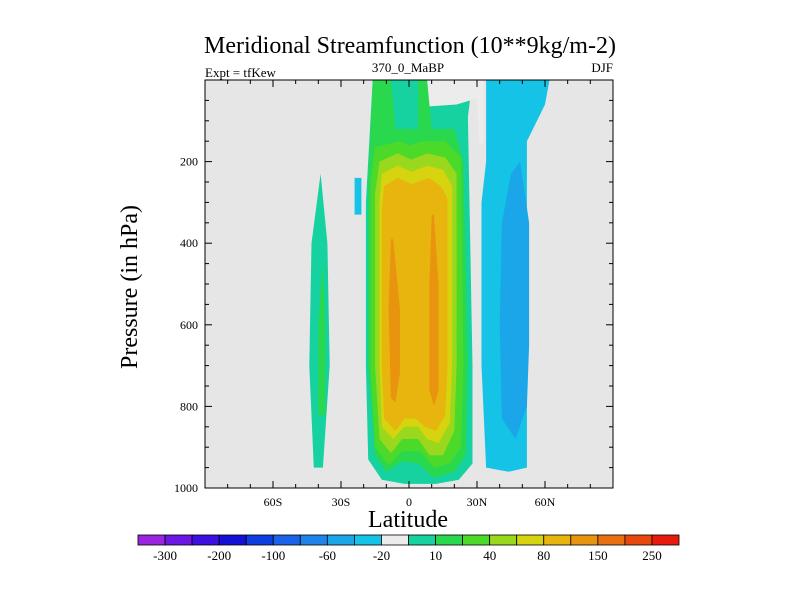 The height and width of the screenshot is (600, 800). What do you see at coordinates (186, 488) in the screenshot?
I see `y-tick-label: 1000` at bounding box center [186, 488].